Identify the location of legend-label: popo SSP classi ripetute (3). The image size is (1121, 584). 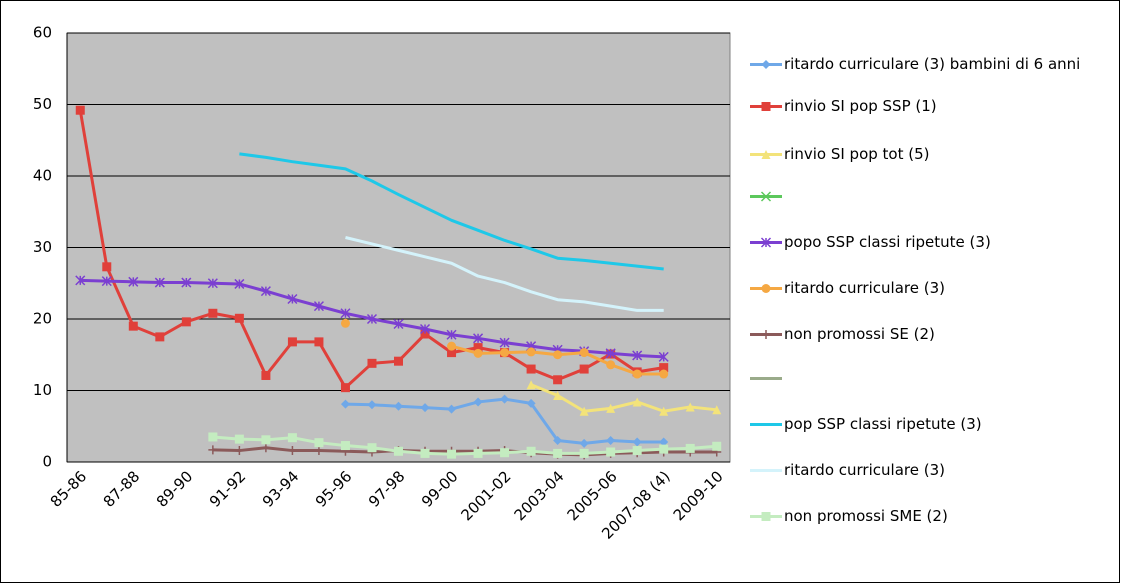
(887, 242).